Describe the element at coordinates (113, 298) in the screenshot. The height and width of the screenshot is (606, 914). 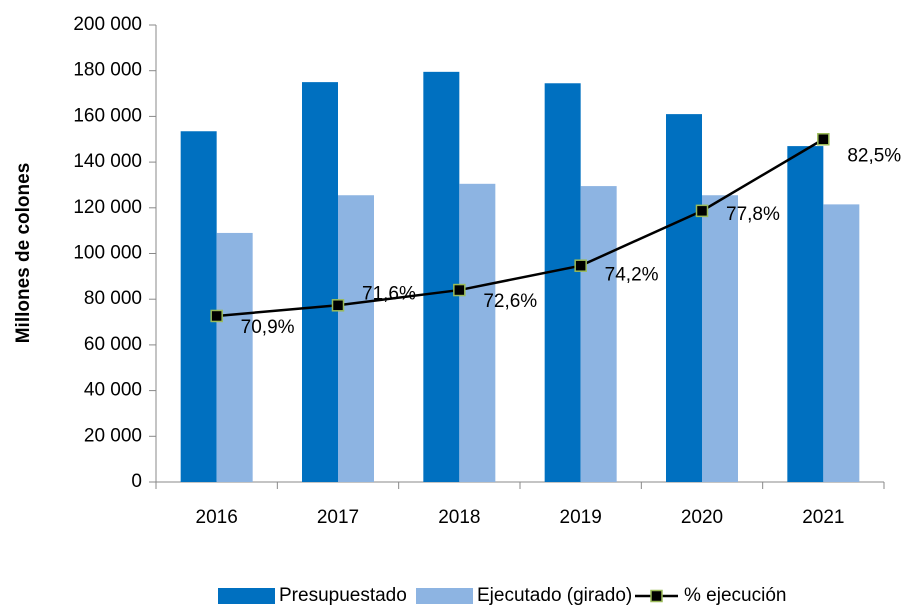
I see `y-tick-label: 80 000` at that location.